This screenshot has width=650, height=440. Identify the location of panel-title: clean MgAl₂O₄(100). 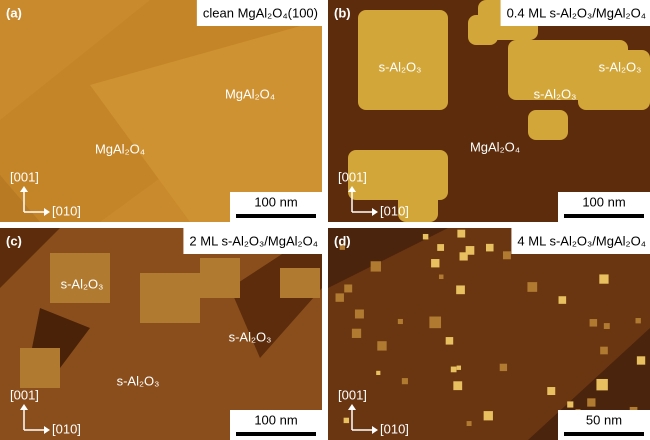
(260, 12).